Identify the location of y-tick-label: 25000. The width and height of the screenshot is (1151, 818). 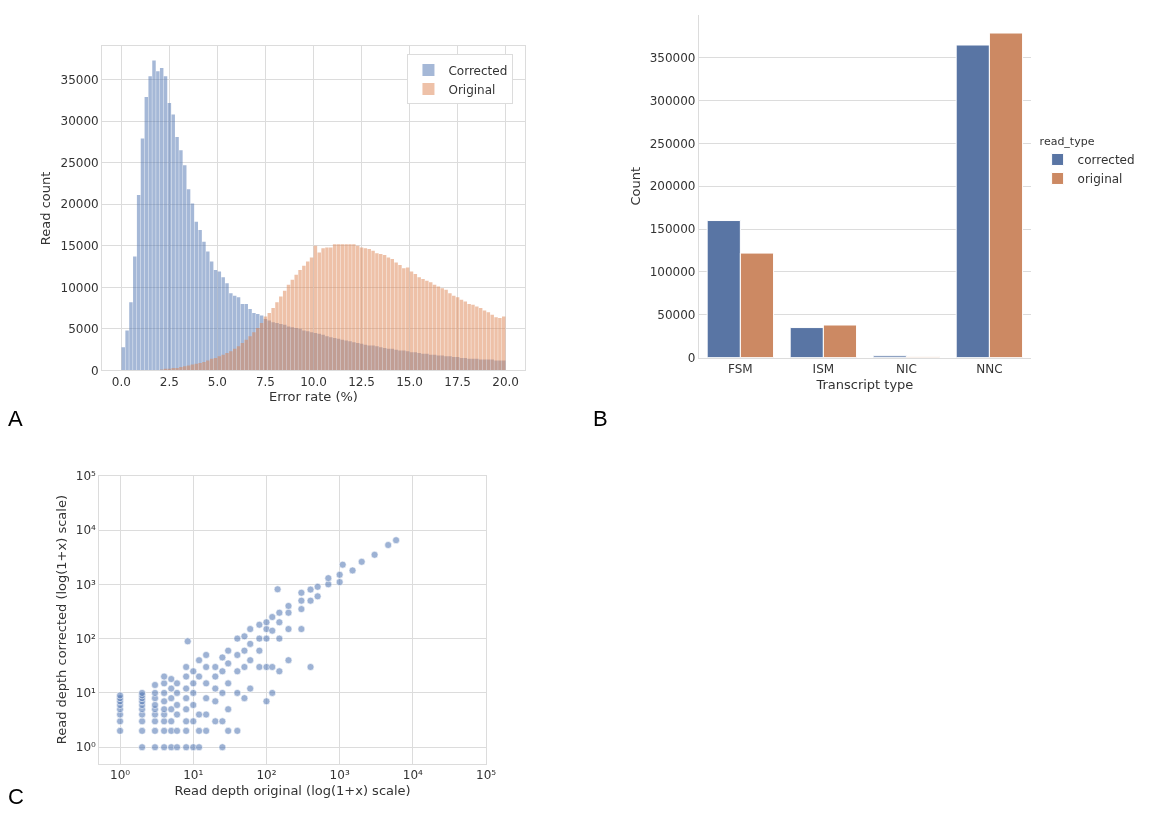
(79, 162).